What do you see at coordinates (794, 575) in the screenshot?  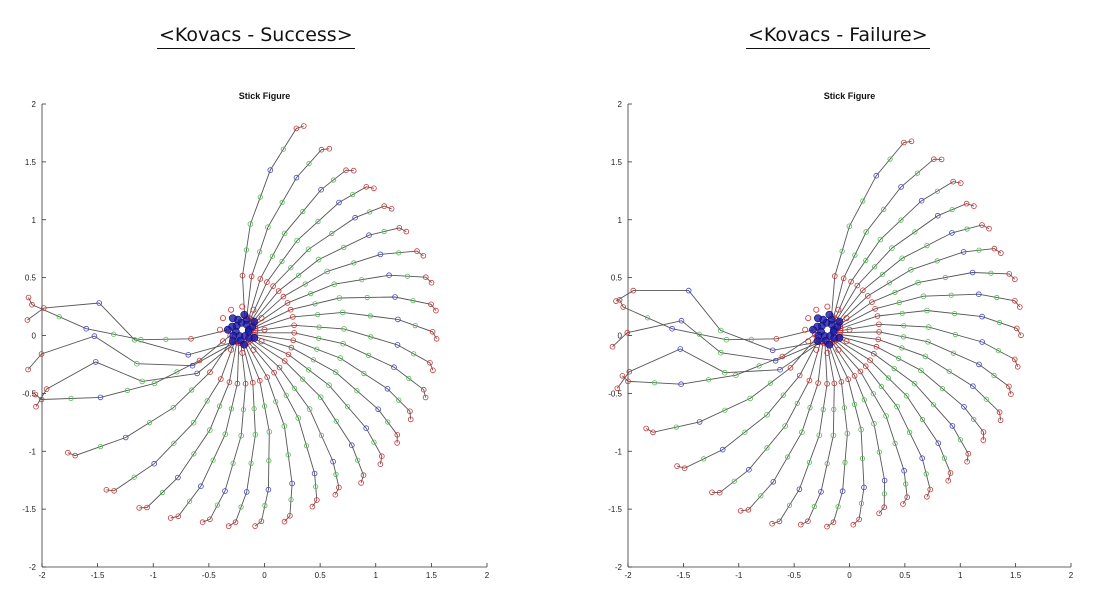 I see `x-tick-label: -0.5` at bounding box center [794, 575].